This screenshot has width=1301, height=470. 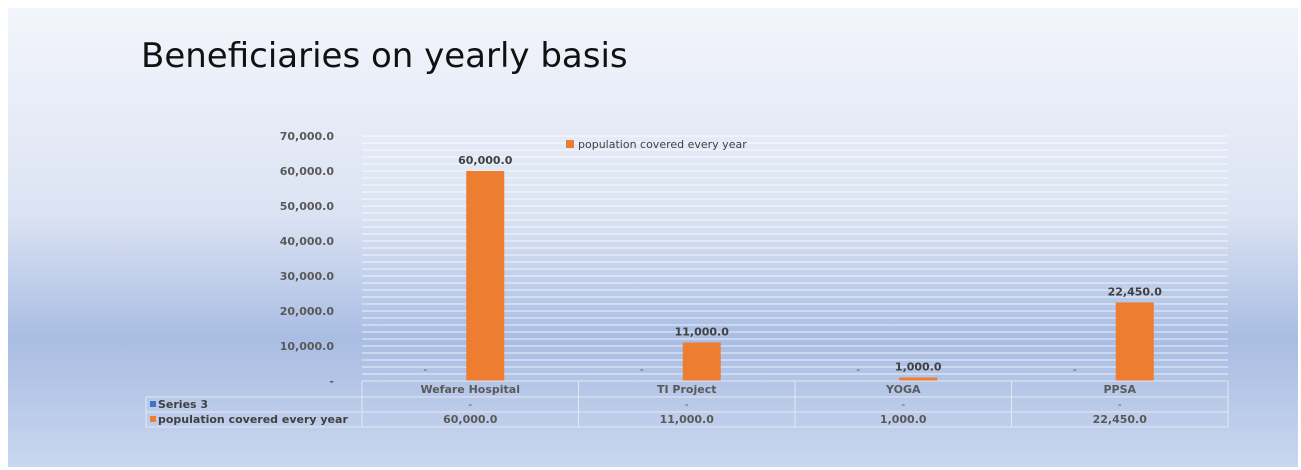 I want to click on y-tick-label: 10,000.0, so click(x=307, y=346).